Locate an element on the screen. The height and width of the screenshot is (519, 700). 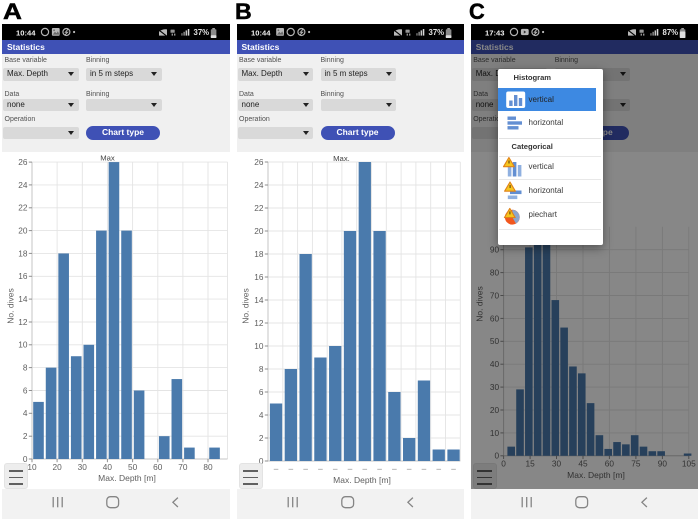
svg-text: 17:43 is located at coordinates (494, 32).